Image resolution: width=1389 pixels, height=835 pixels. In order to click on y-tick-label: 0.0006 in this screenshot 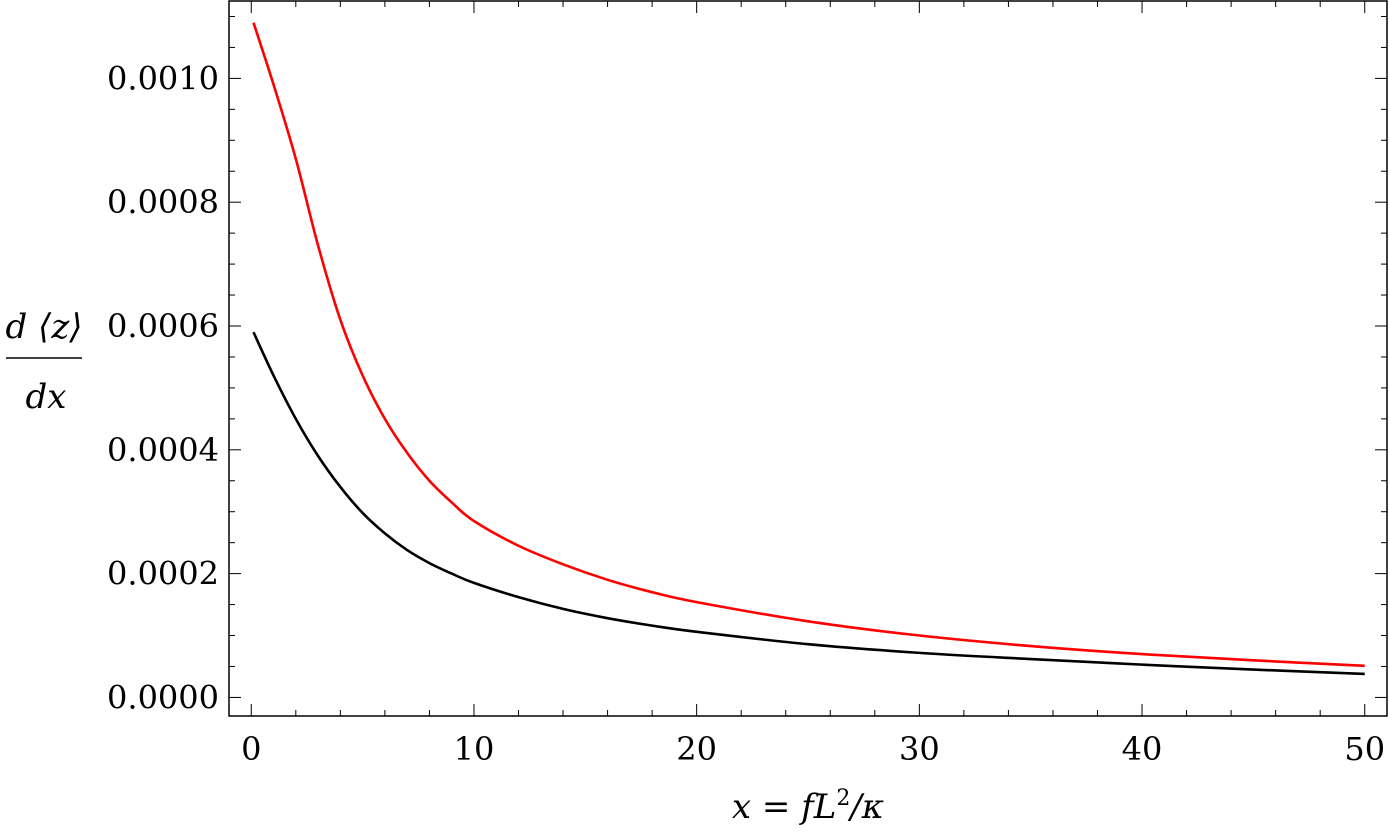, I will do `click(163, 326)`.